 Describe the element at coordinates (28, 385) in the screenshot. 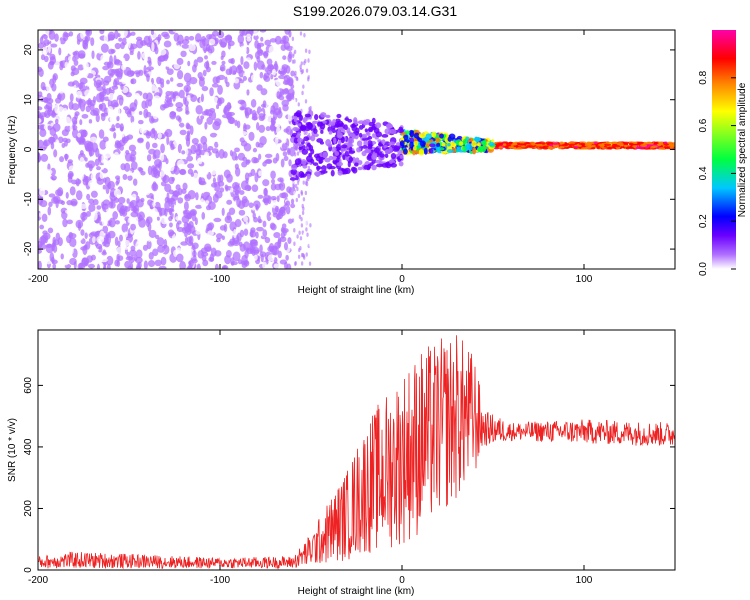

I see `y-tick-label: 600` at that location.